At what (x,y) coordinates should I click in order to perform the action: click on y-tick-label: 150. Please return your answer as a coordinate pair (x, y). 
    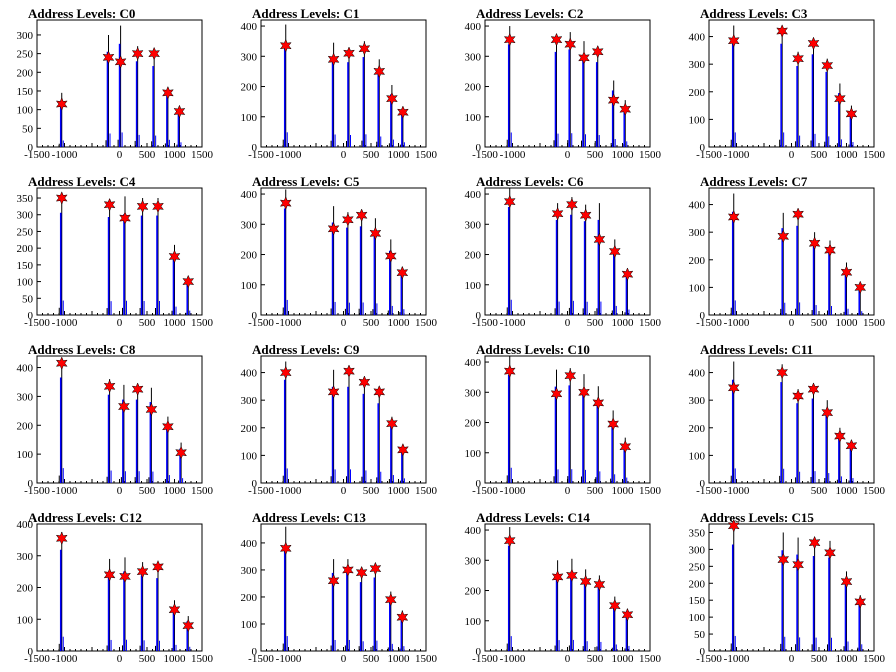
    Looking at the image, I should click on (697, 601).